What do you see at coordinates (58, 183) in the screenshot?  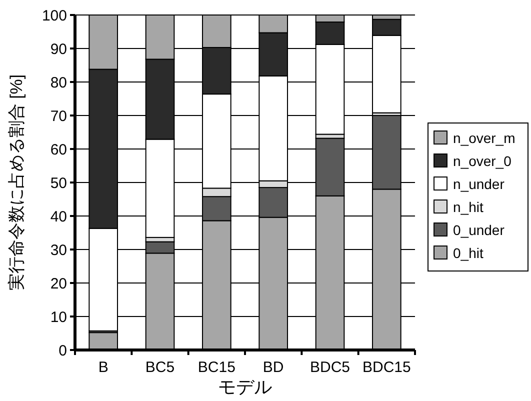 I see `y-tick-label: 50` at bounding box center [58, 183].